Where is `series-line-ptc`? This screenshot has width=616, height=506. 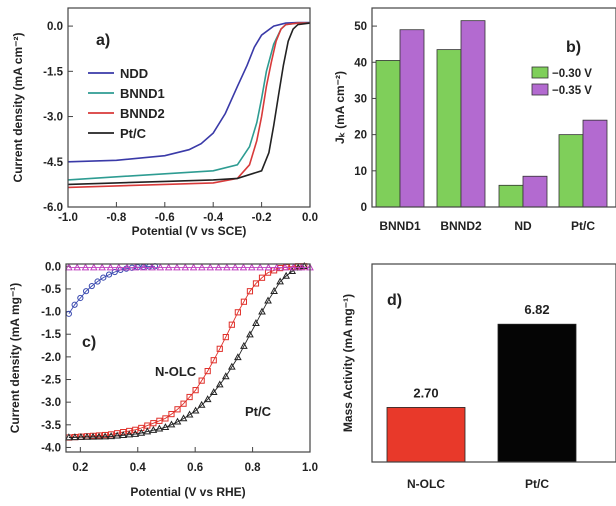 series-line-ptc is located at coordinates (189, 104).